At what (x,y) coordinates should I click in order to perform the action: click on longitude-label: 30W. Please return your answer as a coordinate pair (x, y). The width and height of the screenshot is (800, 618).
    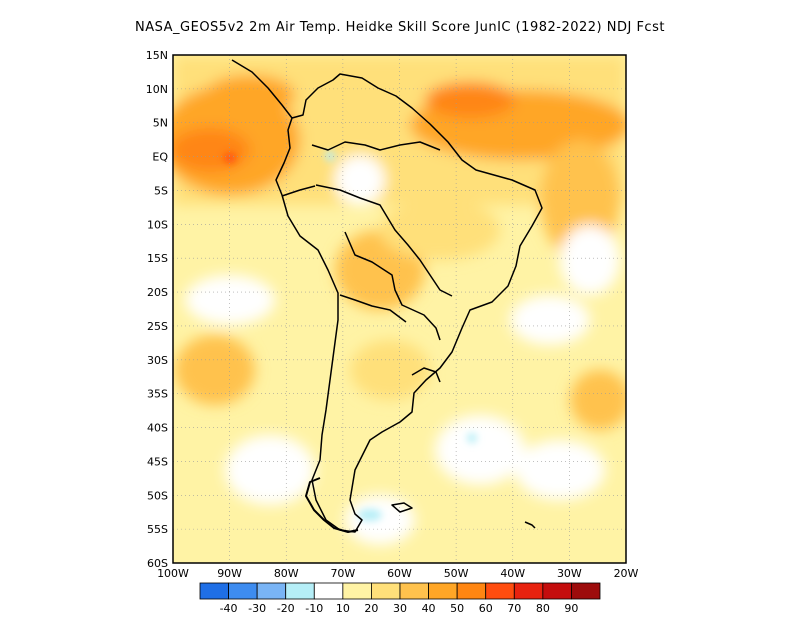
    Looking at the image, I should click on (569, 573).